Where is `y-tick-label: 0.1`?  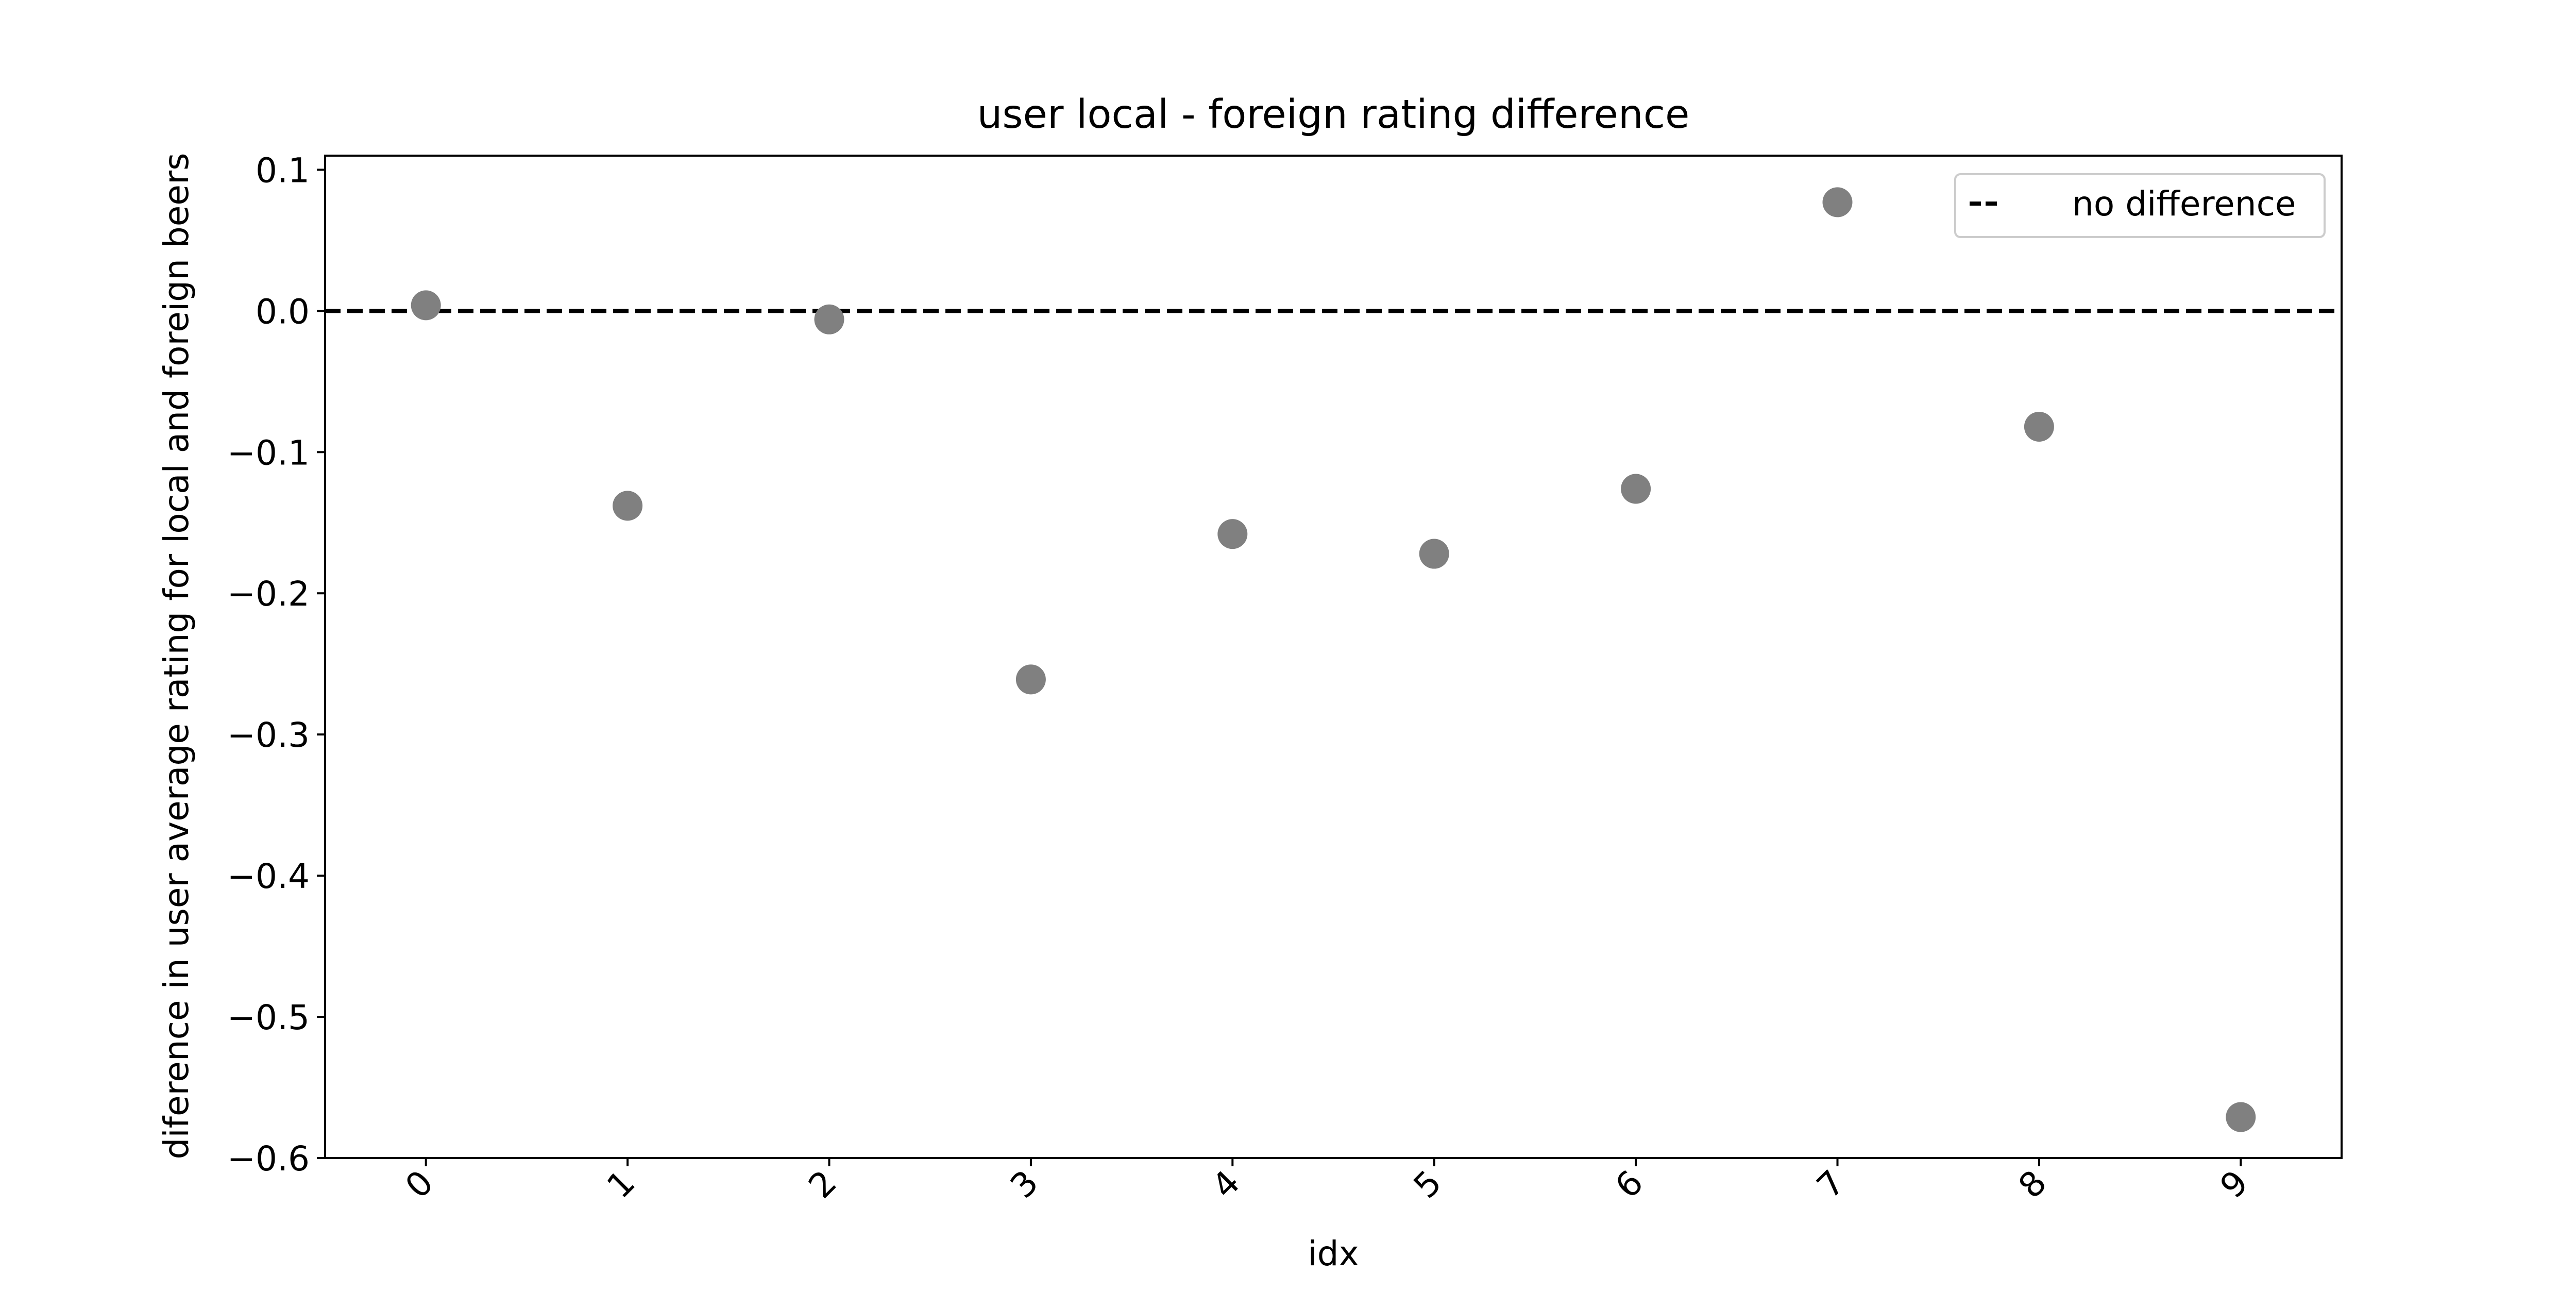
y-tick-label: 0.1 is located at coordinates (283, 170).